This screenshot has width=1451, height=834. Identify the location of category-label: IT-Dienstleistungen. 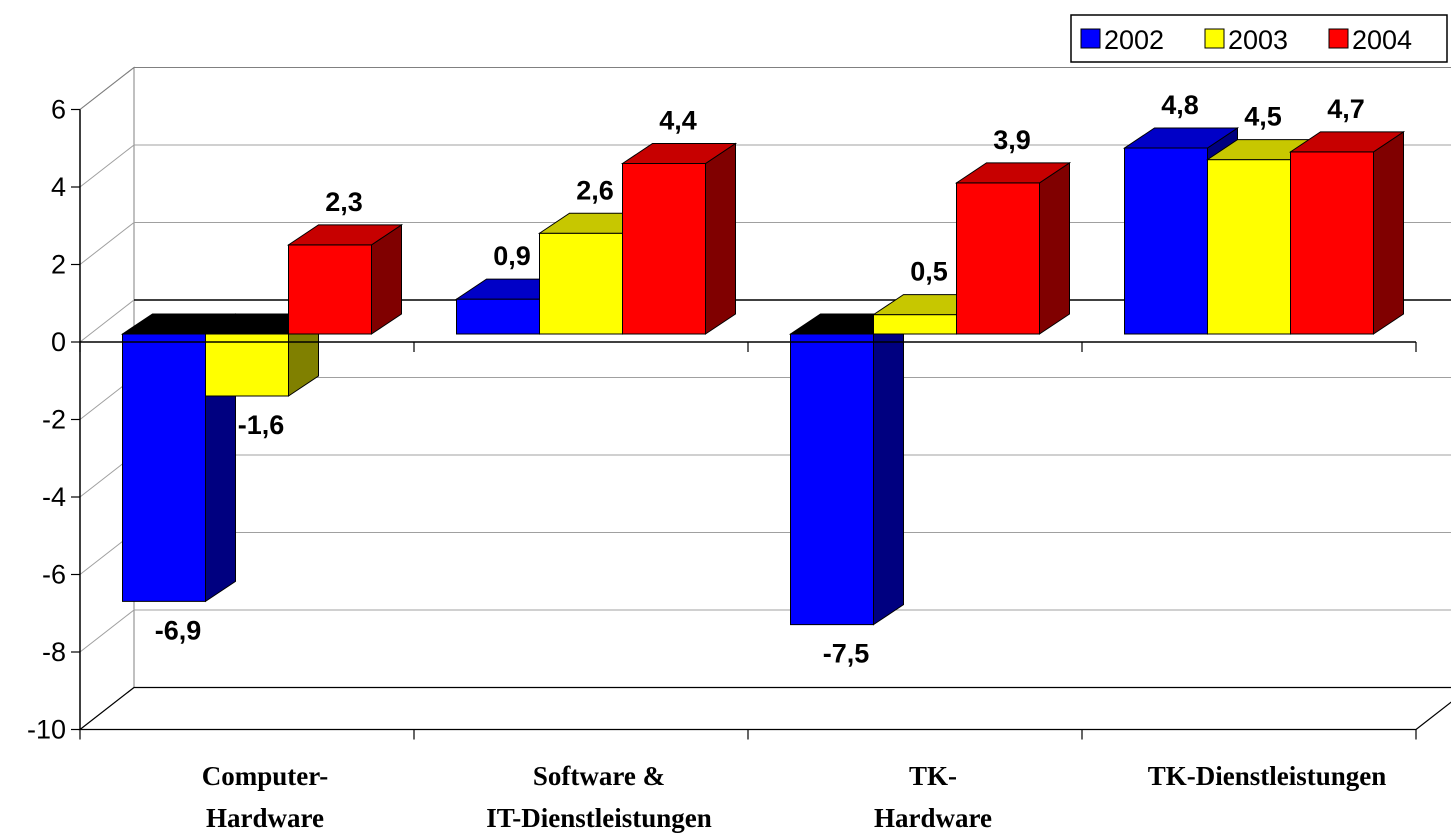
(599, 818).